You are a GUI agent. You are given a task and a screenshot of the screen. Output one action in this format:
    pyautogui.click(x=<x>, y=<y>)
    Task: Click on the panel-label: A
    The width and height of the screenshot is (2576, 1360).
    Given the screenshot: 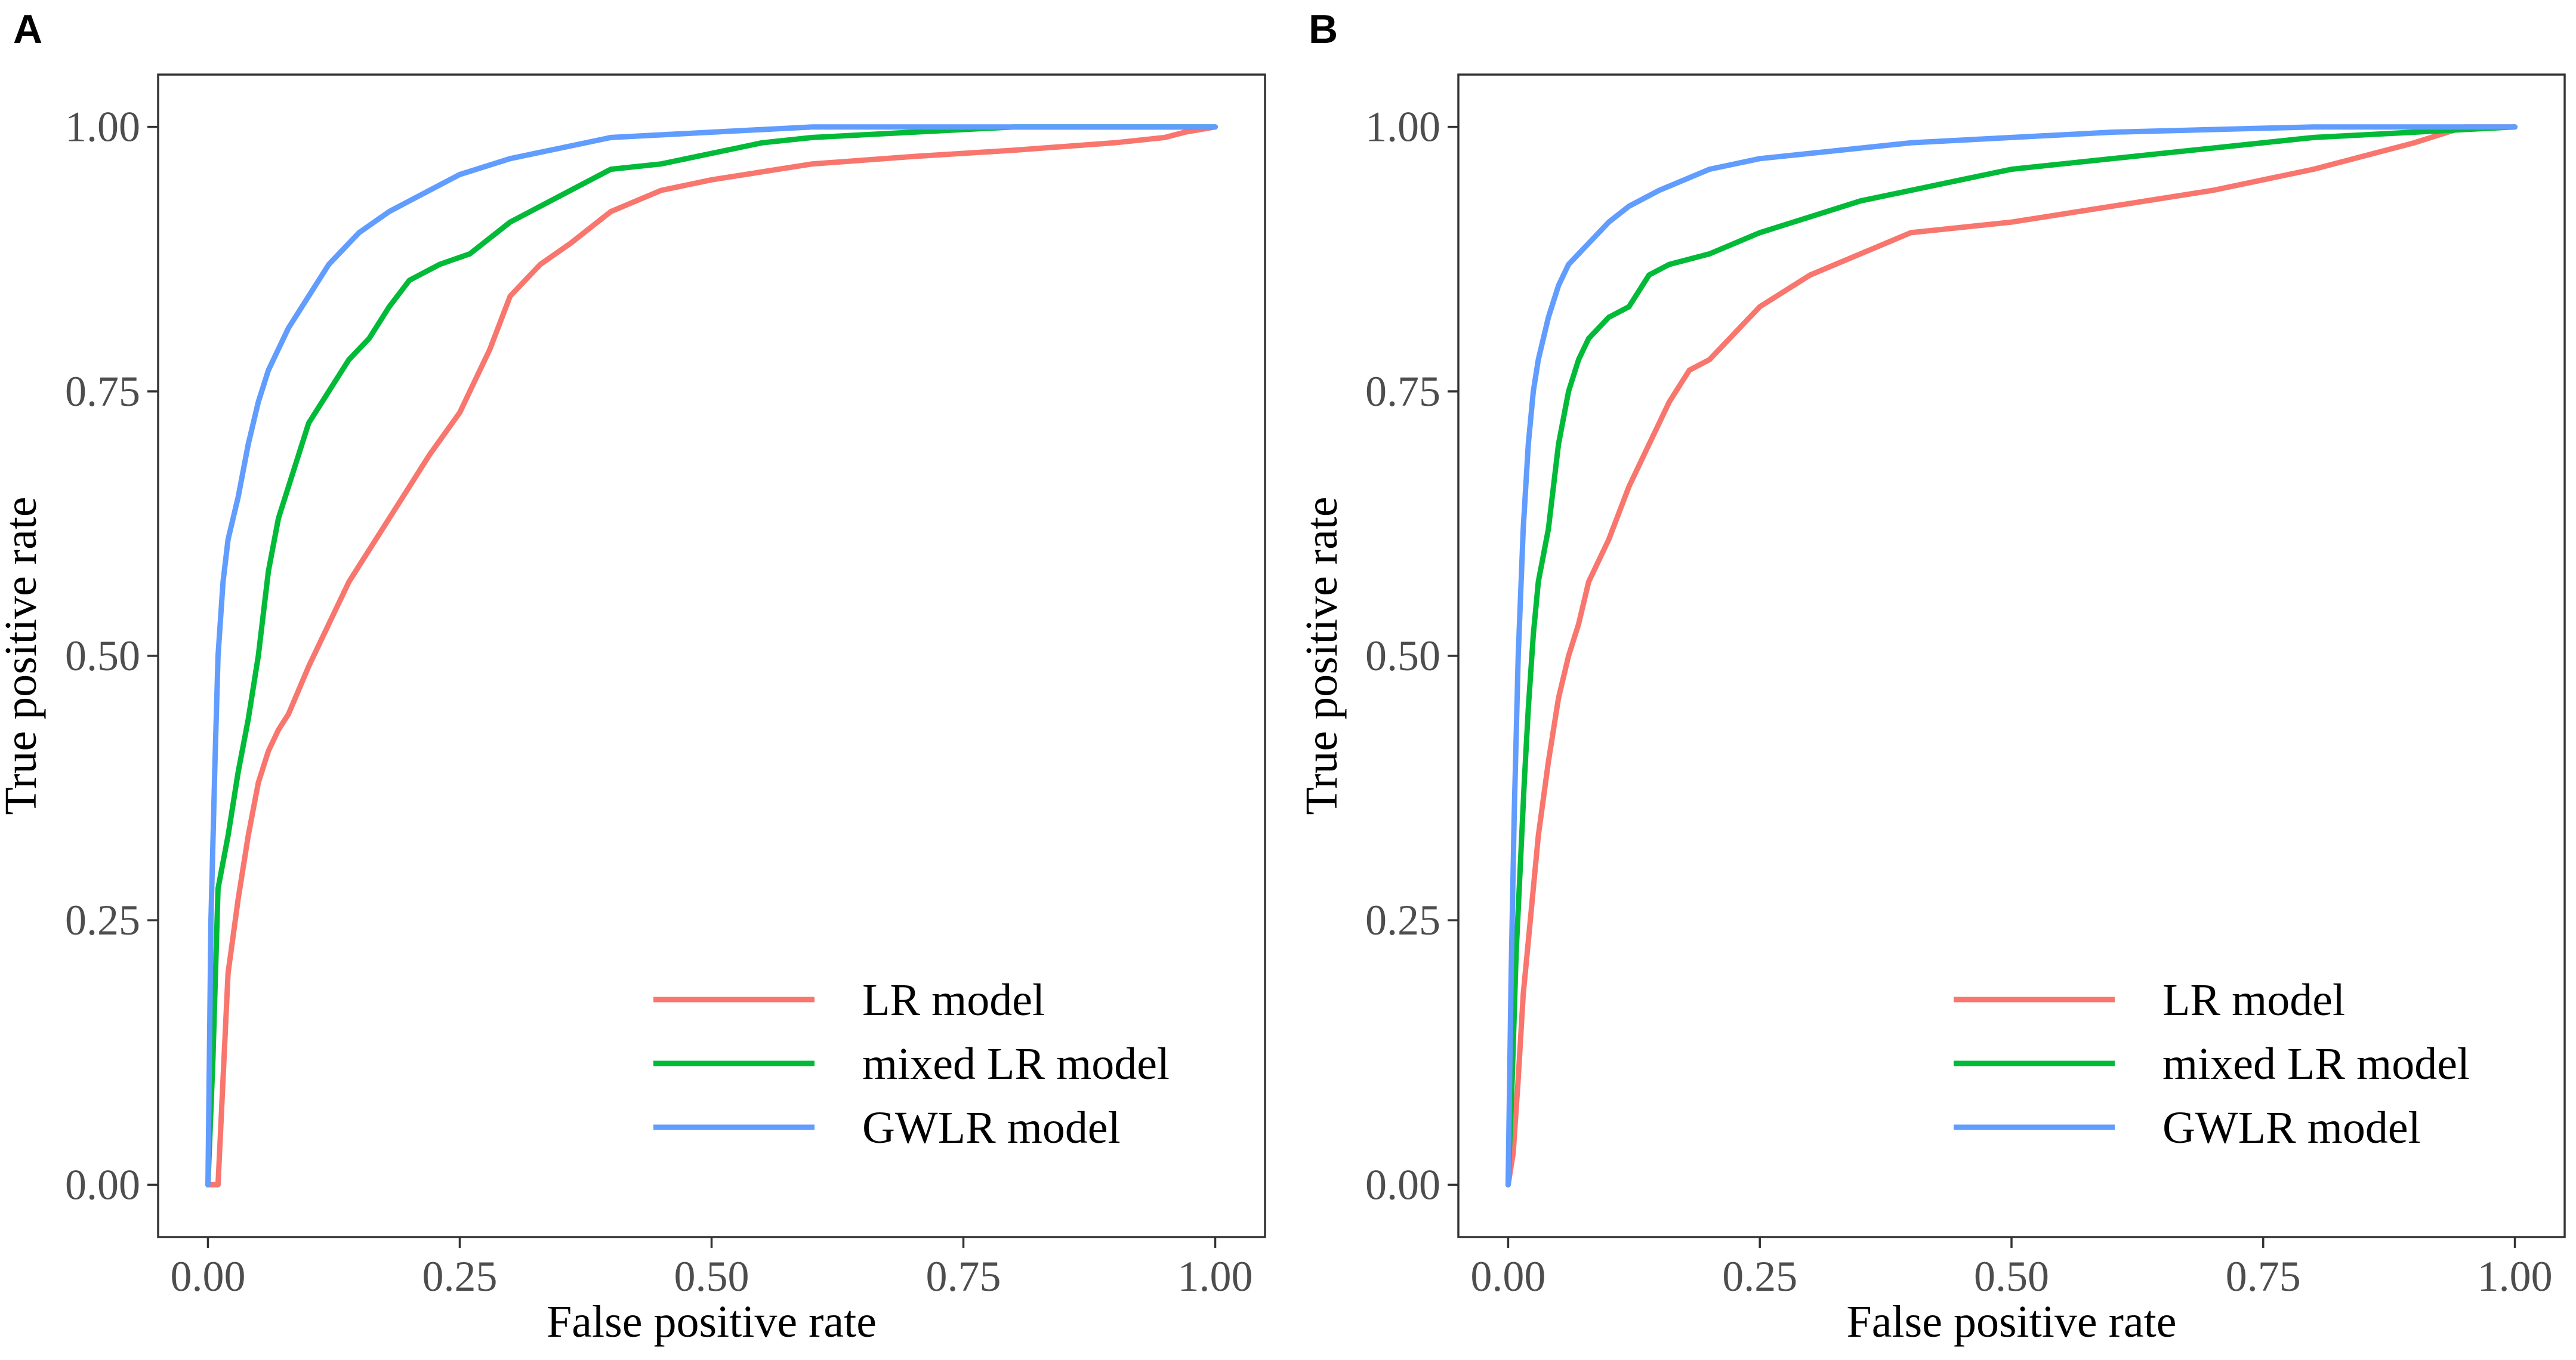 What is the action you would take?
    pyautogui.click(x=28, y=29)
    